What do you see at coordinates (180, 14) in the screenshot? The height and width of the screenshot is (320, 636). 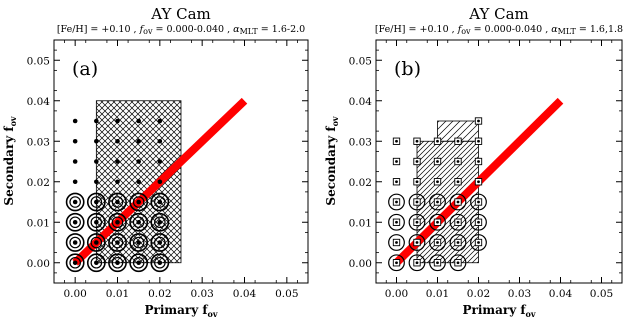 I see `chart-title: AY Cam` at bounding box center [180, 14].